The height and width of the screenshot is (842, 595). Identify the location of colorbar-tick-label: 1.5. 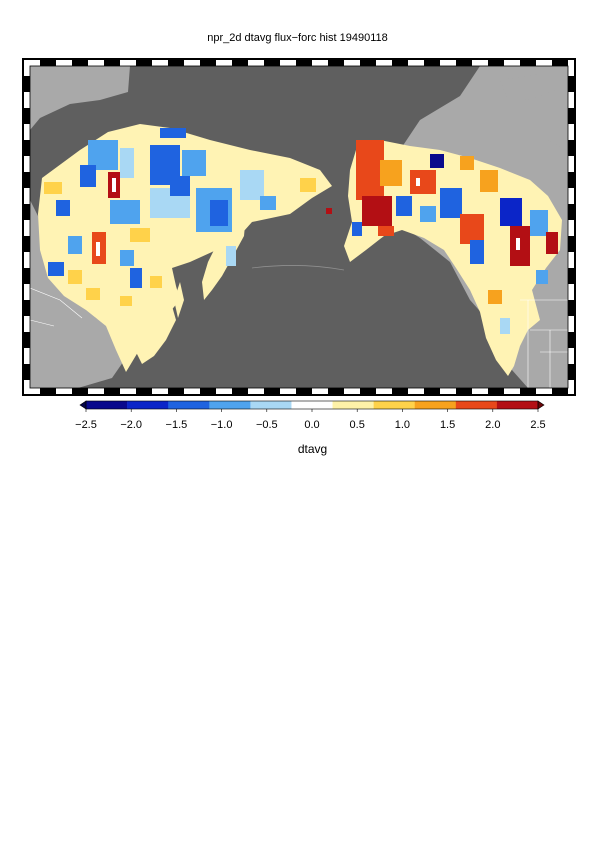
(447, 425).